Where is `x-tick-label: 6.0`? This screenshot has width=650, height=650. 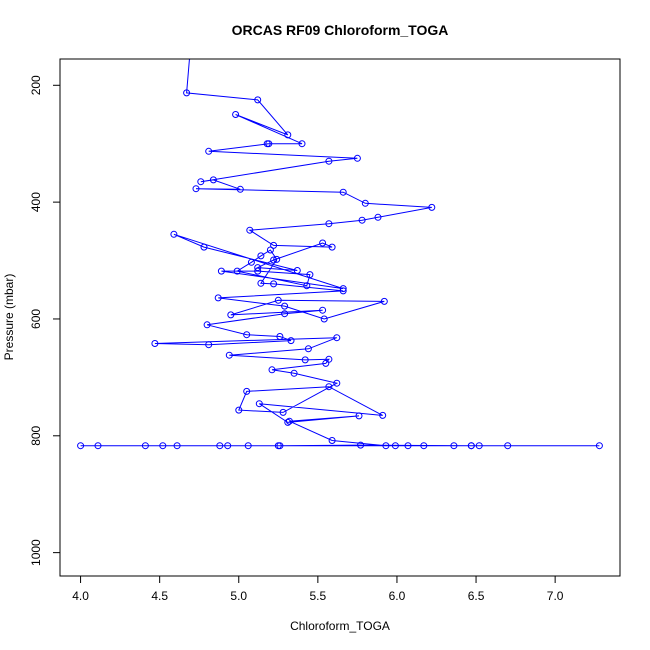
x-tick-label: 6.0 is located at coordinates (397, 596).